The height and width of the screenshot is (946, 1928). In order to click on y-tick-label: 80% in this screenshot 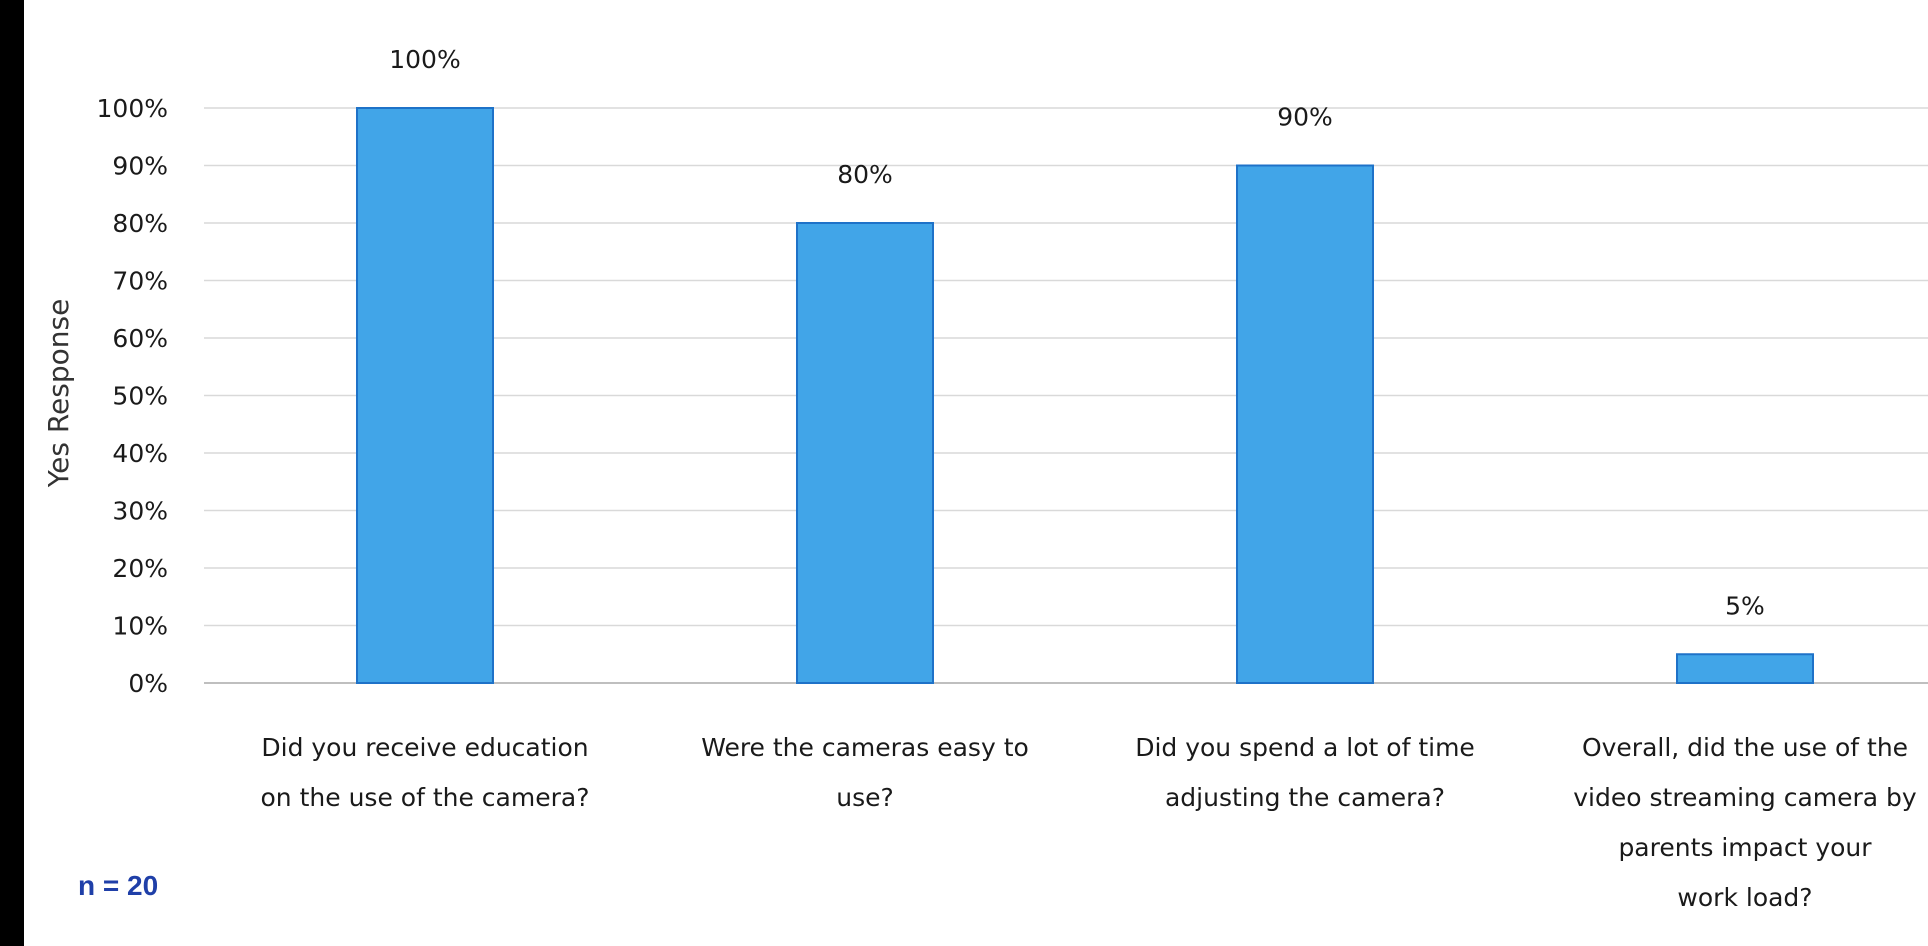, I will do `click(140, 223)`.